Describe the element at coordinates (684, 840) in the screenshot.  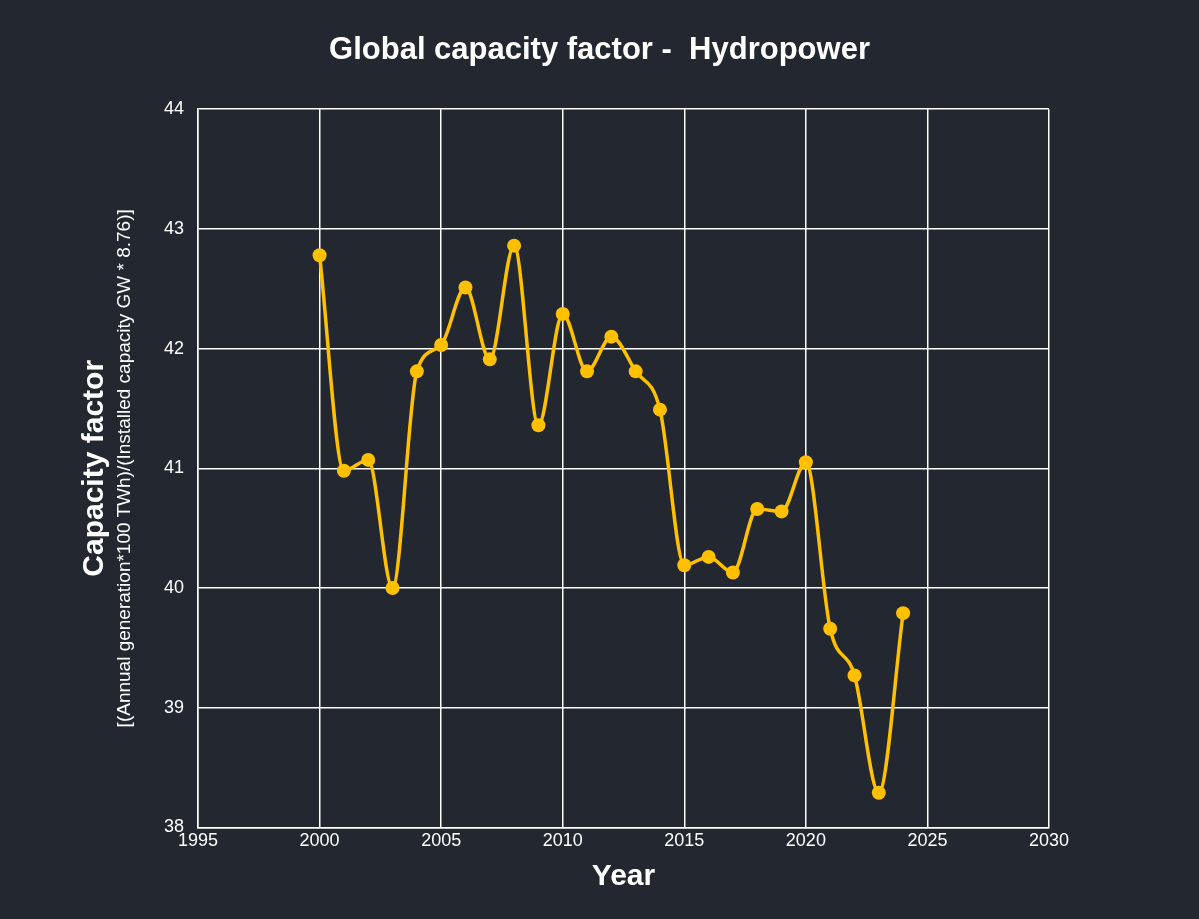
I see `x-tick-label: 2015` at that location.